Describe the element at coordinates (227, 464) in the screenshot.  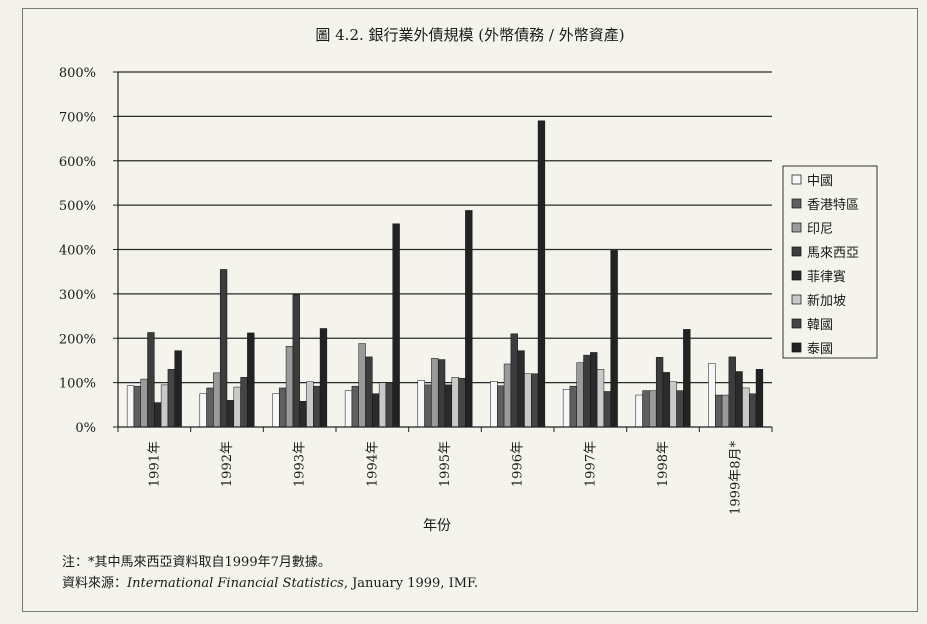
I see `x-tick-label: 1992年` at that location.